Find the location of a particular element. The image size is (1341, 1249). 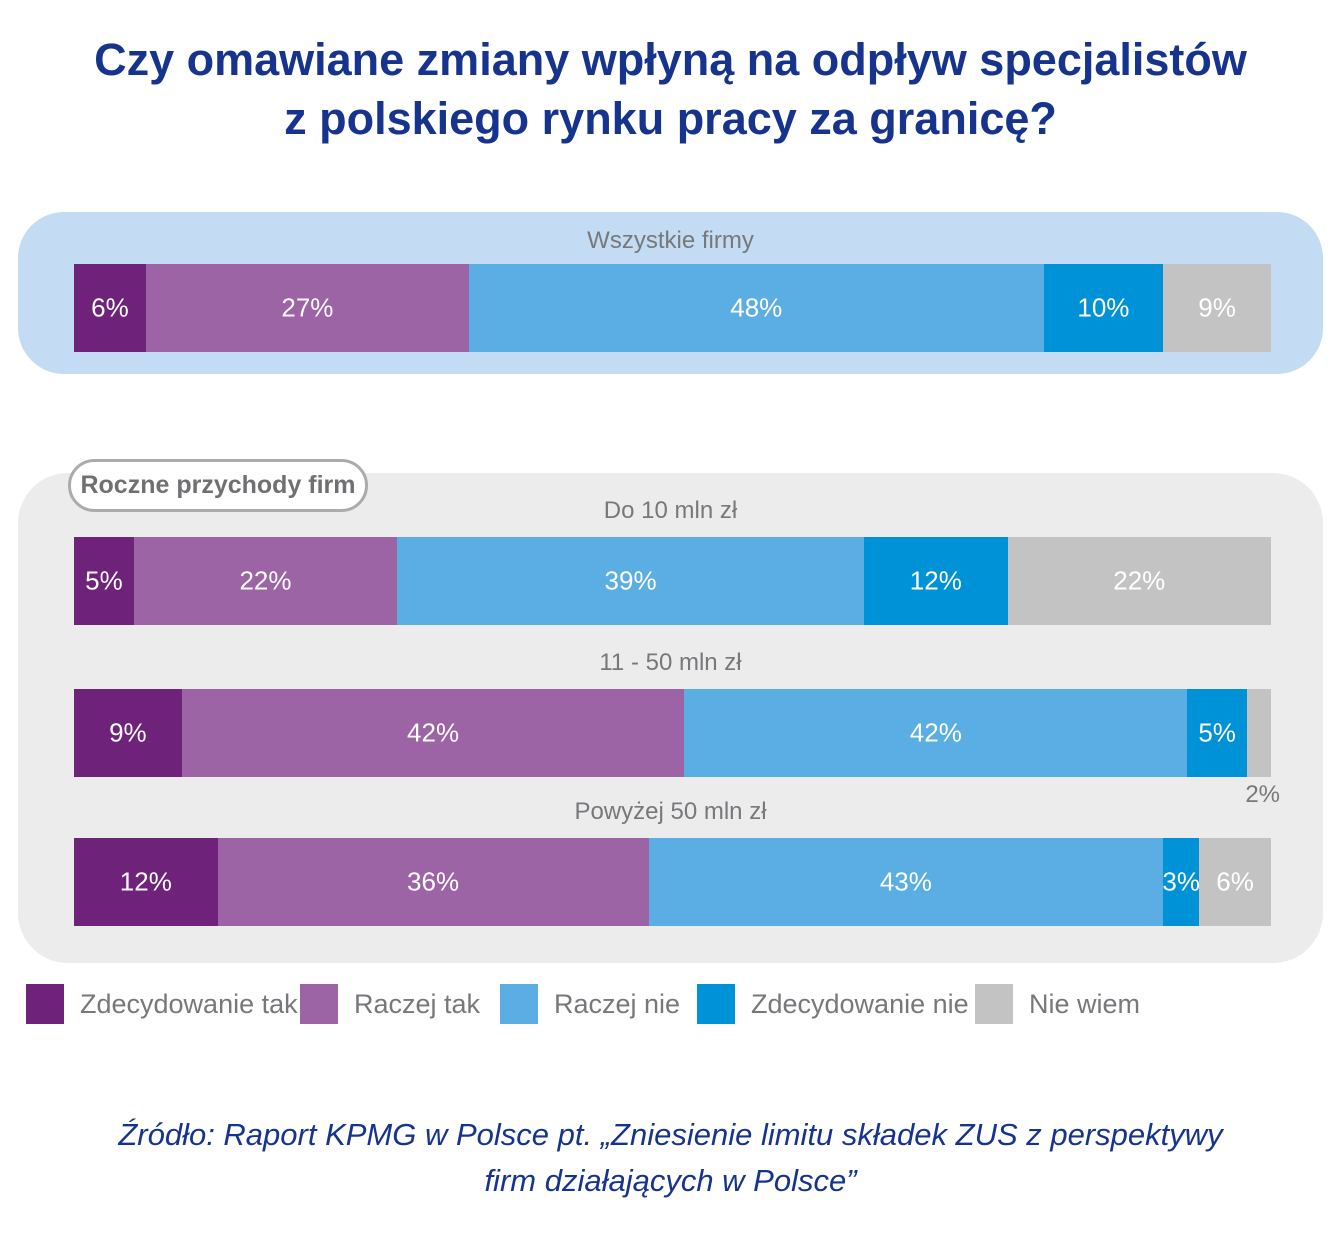

legend-label: Zdecydowanie tak is located at coordinates (189, 1003).